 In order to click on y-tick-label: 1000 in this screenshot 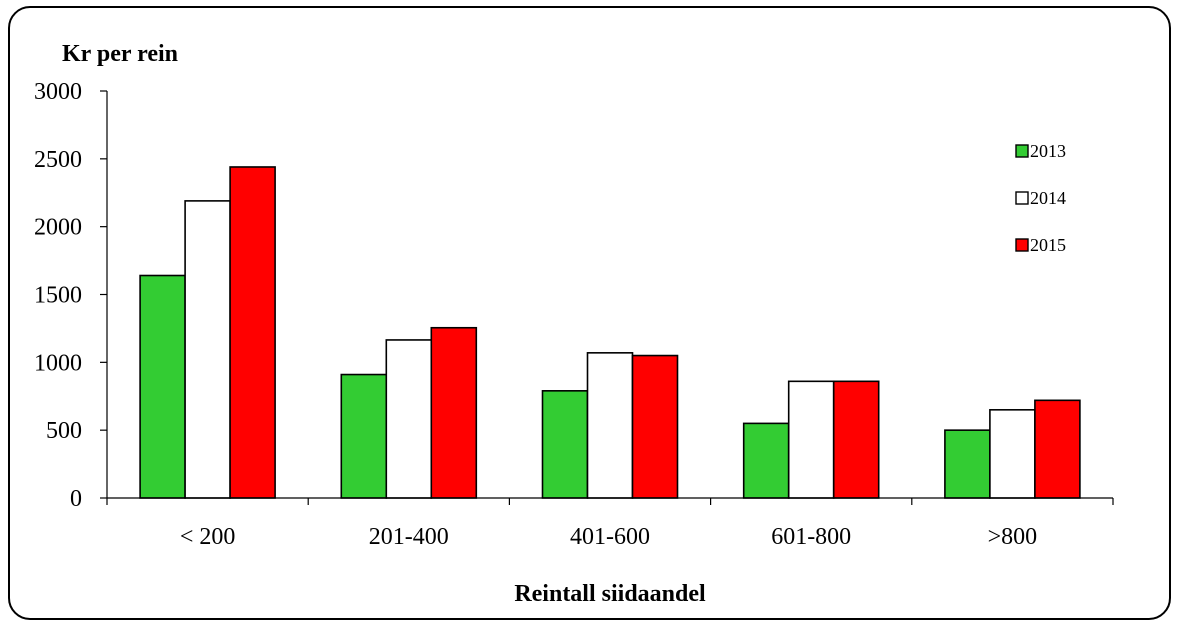, I will do `click(58, 363)`.